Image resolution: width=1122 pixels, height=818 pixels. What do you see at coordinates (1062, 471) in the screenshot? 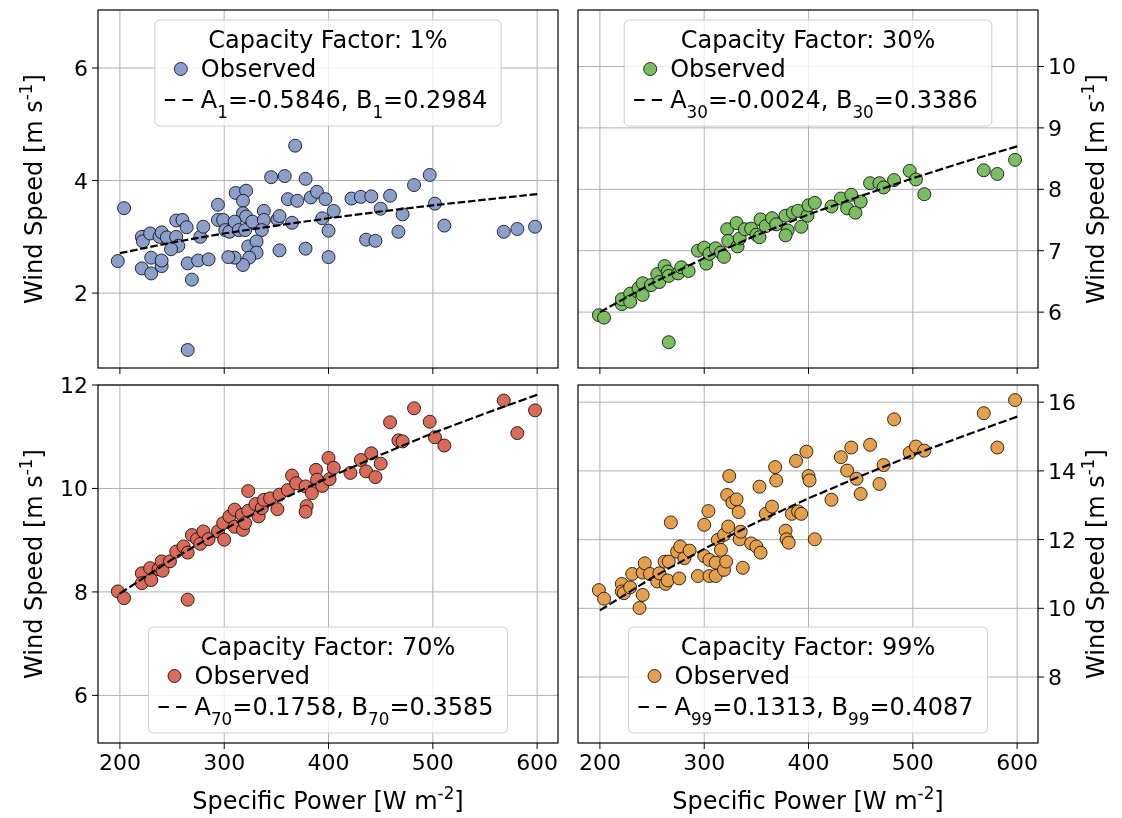
I see `y2-tick-label: 14` at bounding box center [1062, 471].